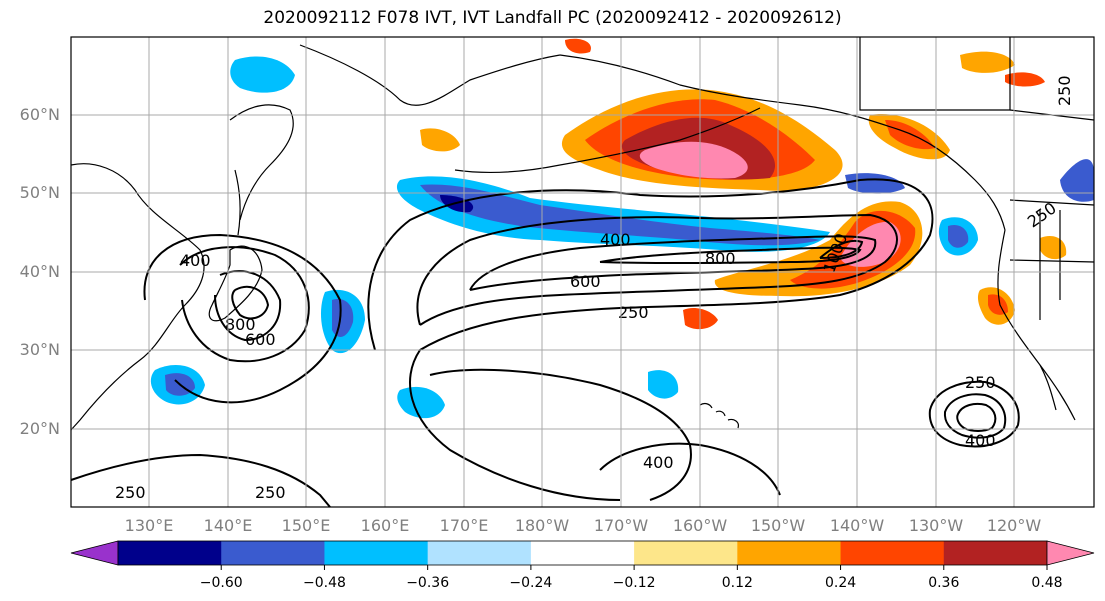 This screenshot has width=1105, height=601. What do you see at coordinates (1052, 259) in the screenshot?
I see `coastline-us-states` at bounding box center [1052, 259].